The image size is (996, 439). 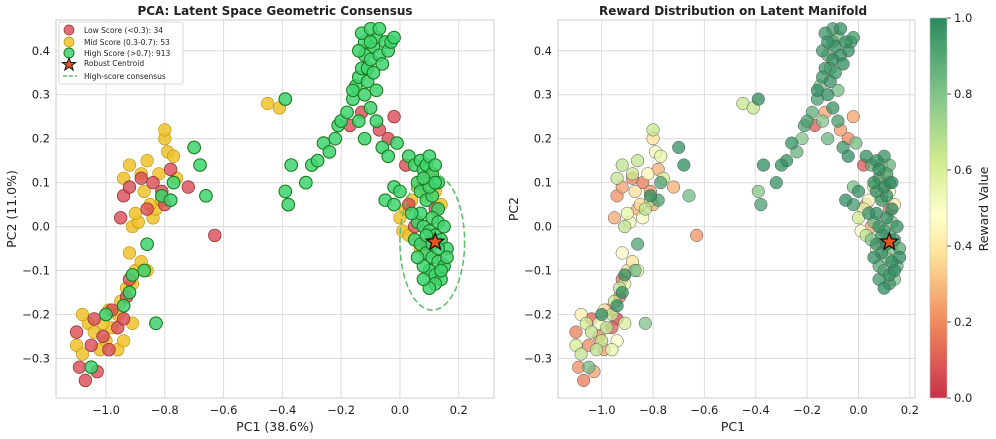 What do you see at coordinates (459, 410) in the screenshot?
I see `left-xtick-label: 0.2` at bounding box center [459, 410].